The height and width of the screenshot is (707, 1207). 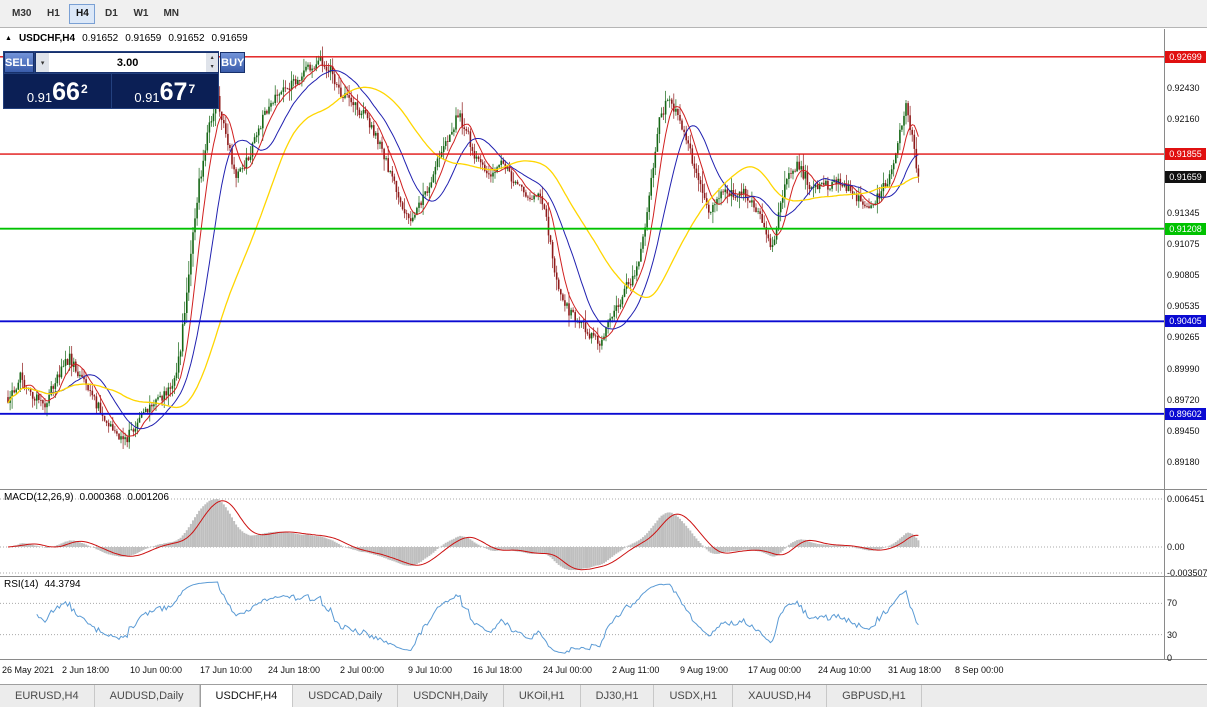 What do you see at coordinates (47, 696) in the screenshot?
I see `chart-tab-eurusd-h4: EURUSD,H4` at bounding box center [47, 696].